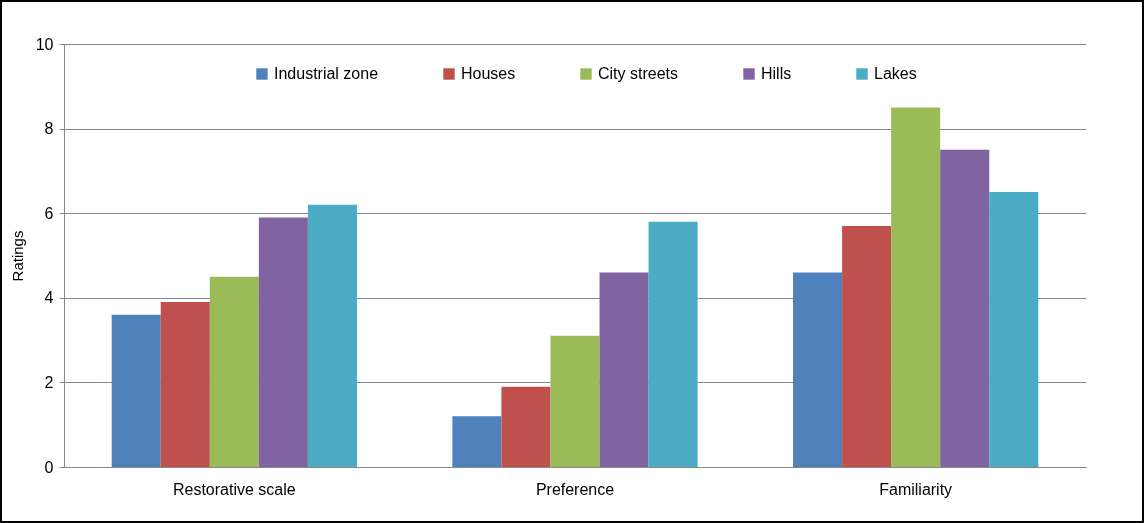 This screenshot has height=523, width=1144. I want to click on y-tick-label: 0, so click(49, 467).